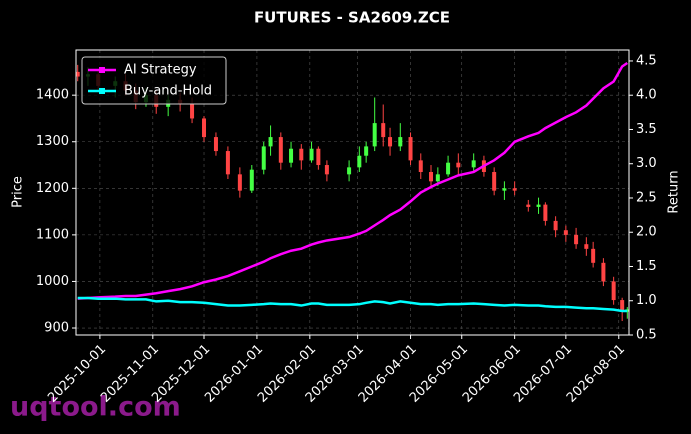 The height and width of the screenshot is (434, 691). What do you see at coordinates (52, 234) in the screenshot?
I see `y-tick-label: 1100` at bounding box center [52, 234].